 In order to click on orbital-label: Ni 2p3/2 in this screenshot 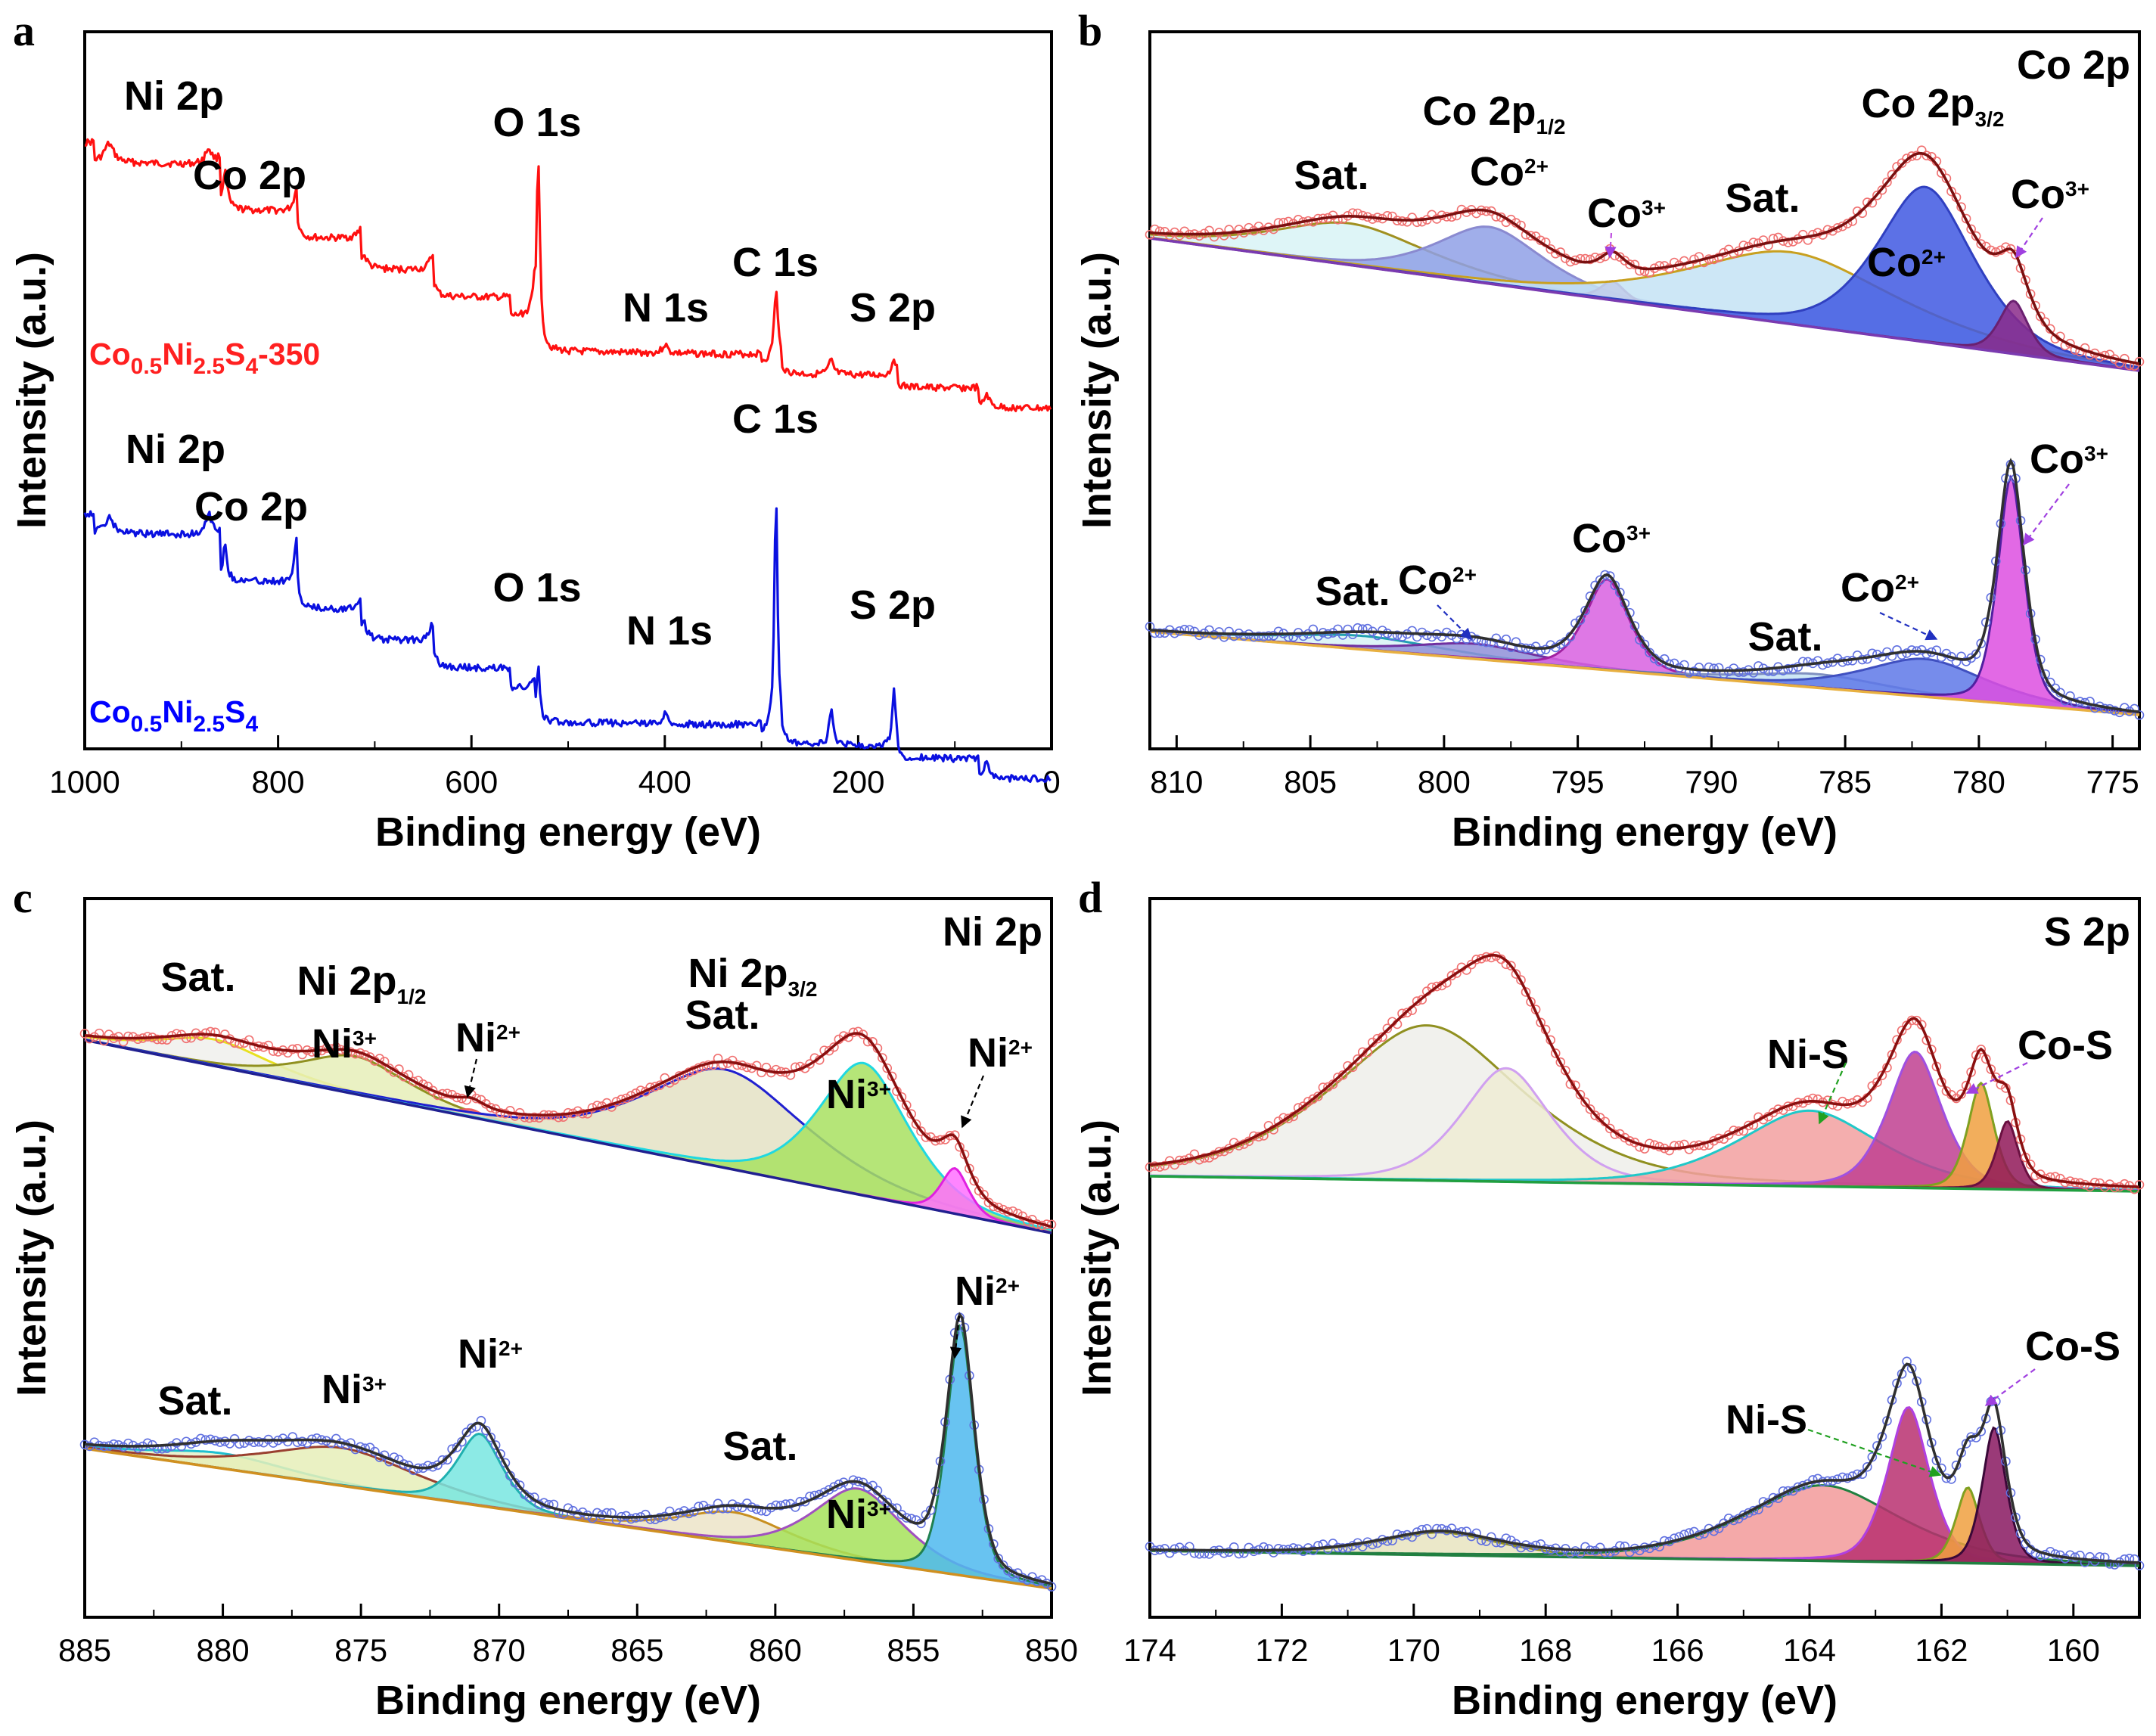, I will do `click(753, 976)`.